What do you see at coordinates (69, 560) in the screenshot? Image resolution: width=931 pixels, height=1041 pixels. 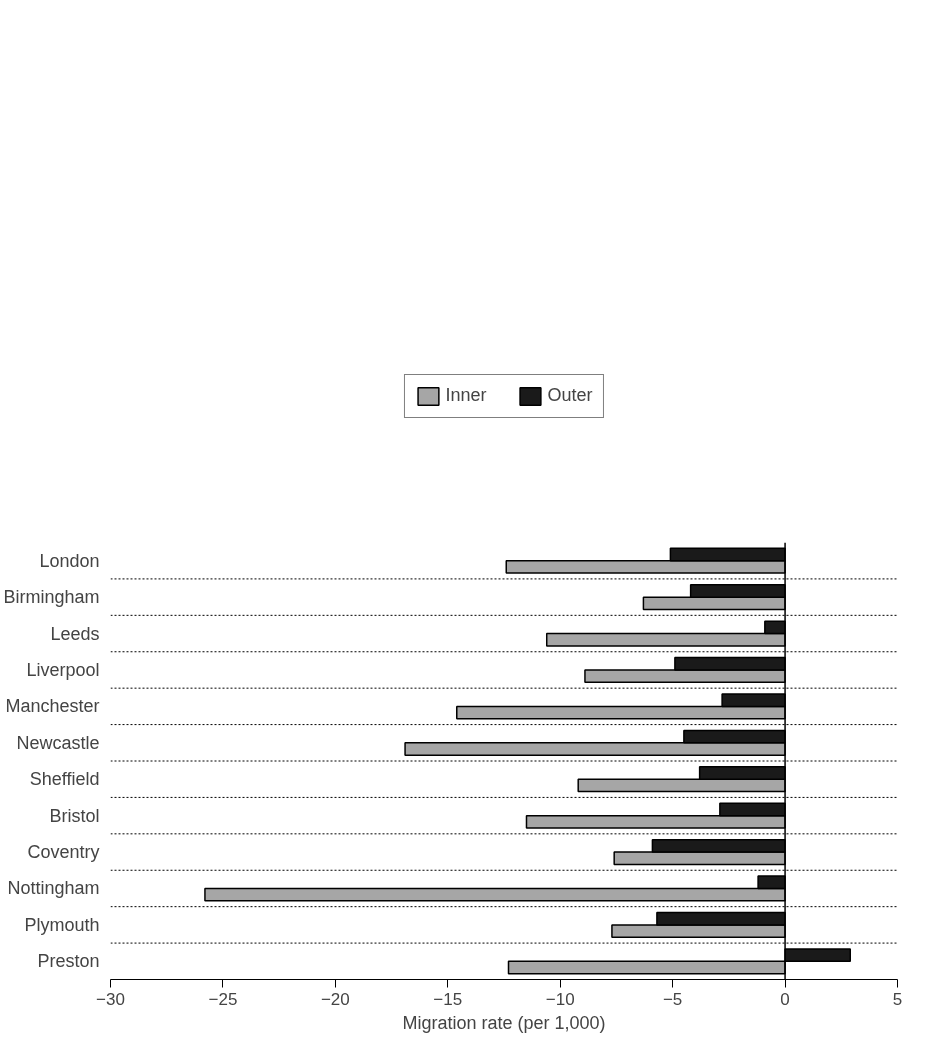 I see `y-tick-label: London` at bounding box center [69, 560].